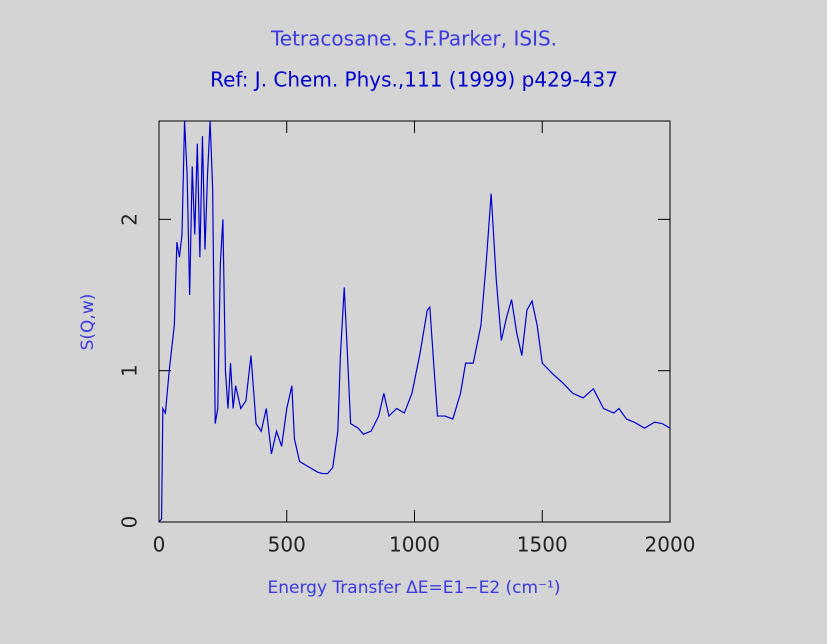 Image resolution: width=827 pixels, height=644 pixels. What do you see at coordinates (413, 39) in the screenshot?
I see `chart-title: Tetracosane. S.F.Parker, ISIS.` at bounding box center [413, 39].